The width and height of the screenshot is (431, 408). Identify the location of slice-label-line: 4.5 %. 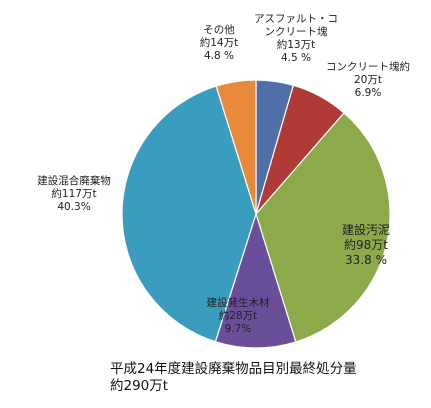
(296, 58).